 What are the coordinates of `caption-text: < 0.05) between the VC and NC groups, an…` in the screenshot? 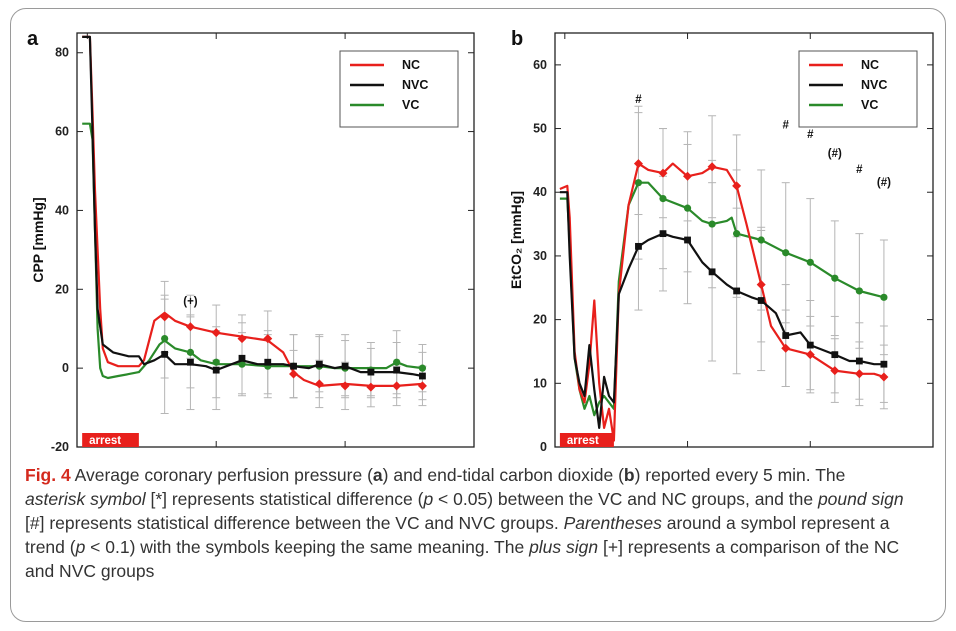 It's located at (625, 499).